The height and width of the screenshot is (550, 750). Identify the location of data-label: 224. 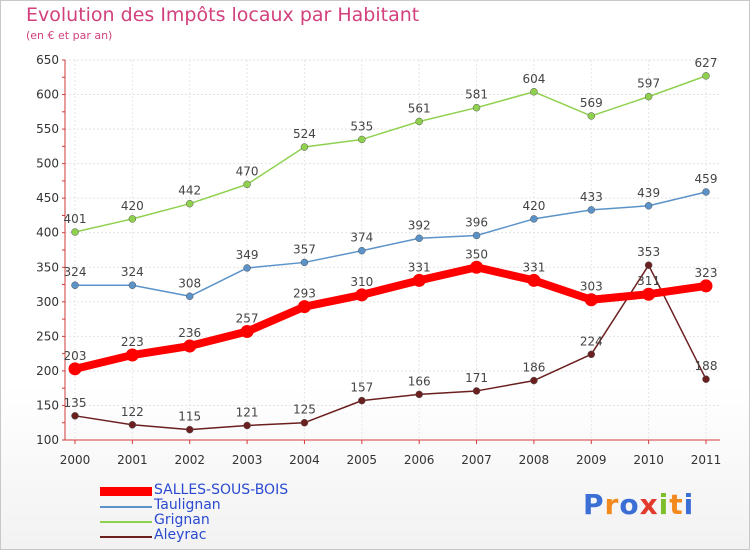
(591, 341).